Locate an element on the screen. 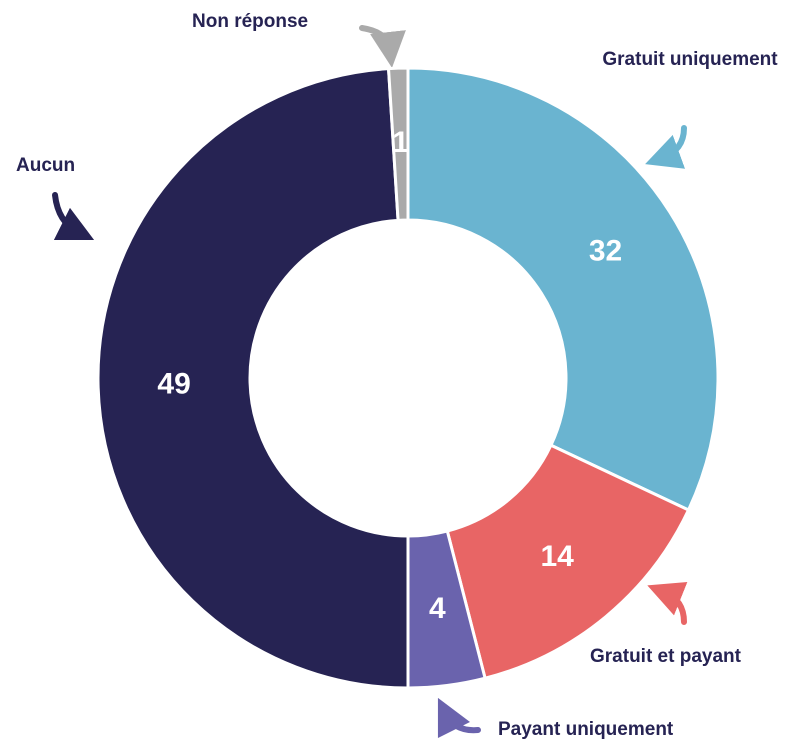 The height and width of the screenshot is (746, 793). value-label: 32 is located at coordinates (605, 251).